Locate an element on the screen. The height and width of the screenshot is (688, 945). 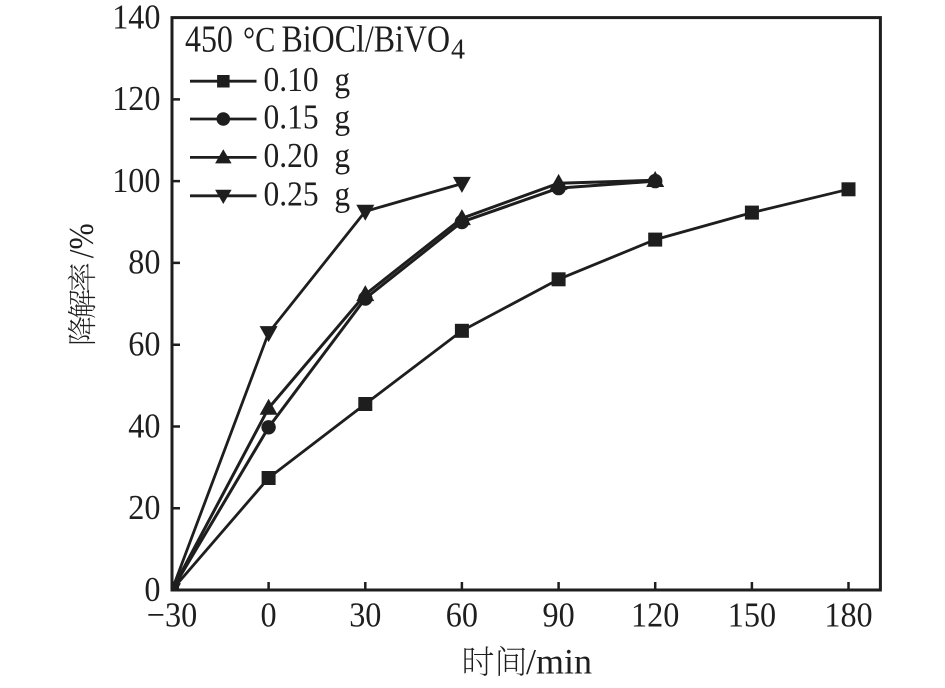
svg-text: 30 is located at coordinates (365, 614).